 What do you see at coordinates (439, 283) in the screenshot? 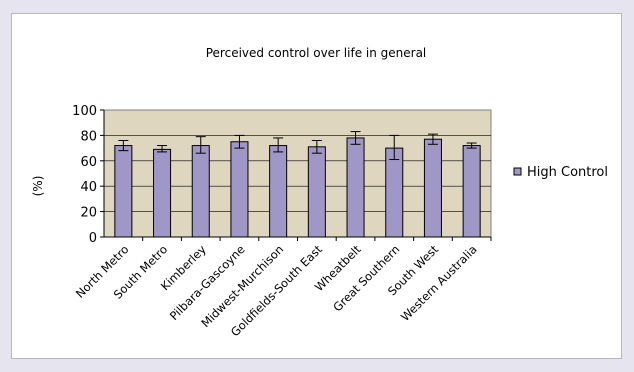
I see `x-tick-label: Western Australia` at bounding box center [439, 283].